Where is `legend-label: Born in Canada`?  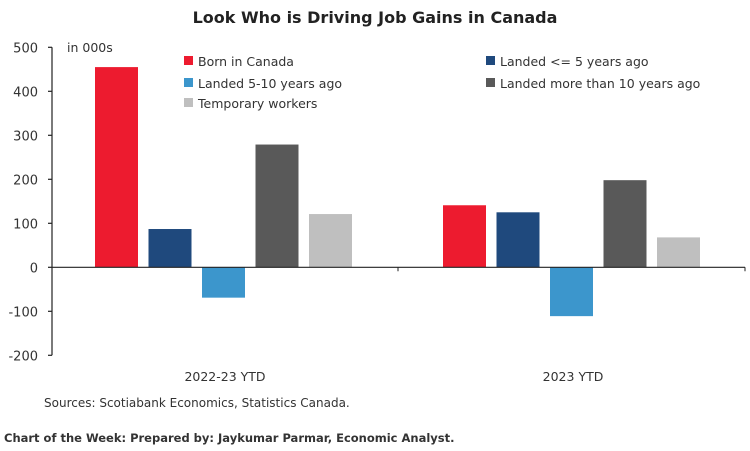 legend-label: Born in Canada is located at coordinates (246, 61).